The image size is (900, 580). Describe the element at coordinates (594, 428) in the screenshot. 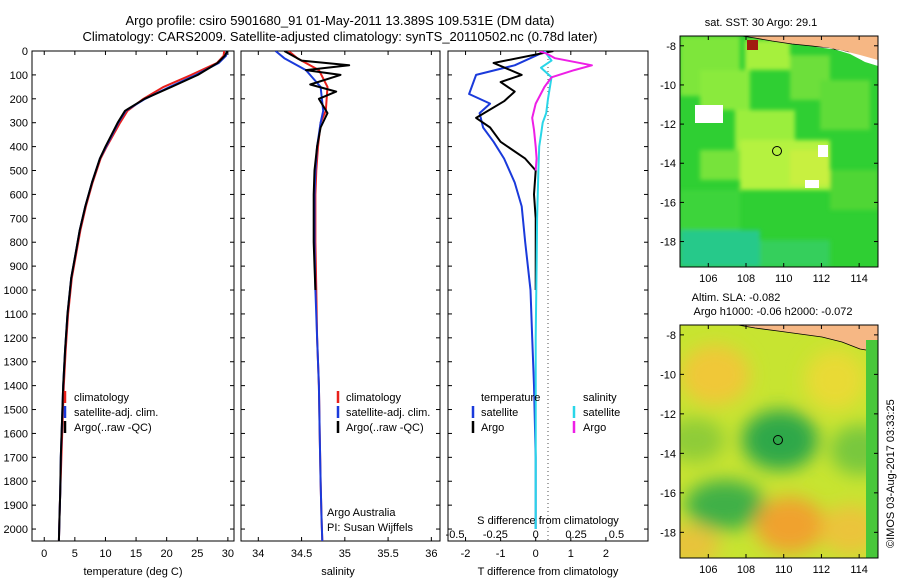

I see `legend-s-argo-label: Argo` at that location.